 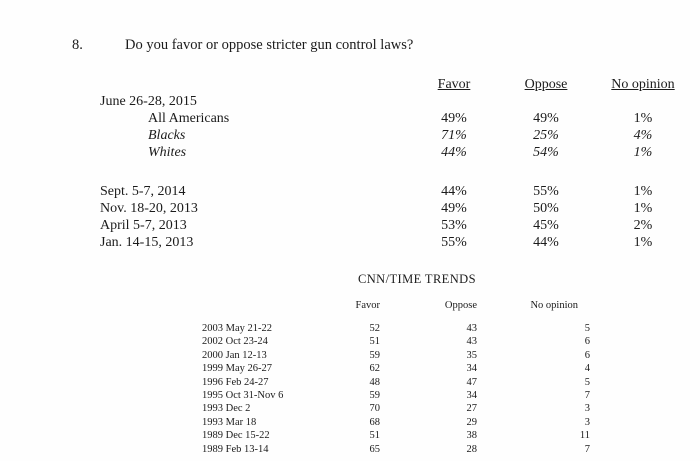 What do you see at coordinates (235, 382) in the screenshot?
I see `trend-date-label: 1996 Feb 24-27` at bounding box center [235, 382].